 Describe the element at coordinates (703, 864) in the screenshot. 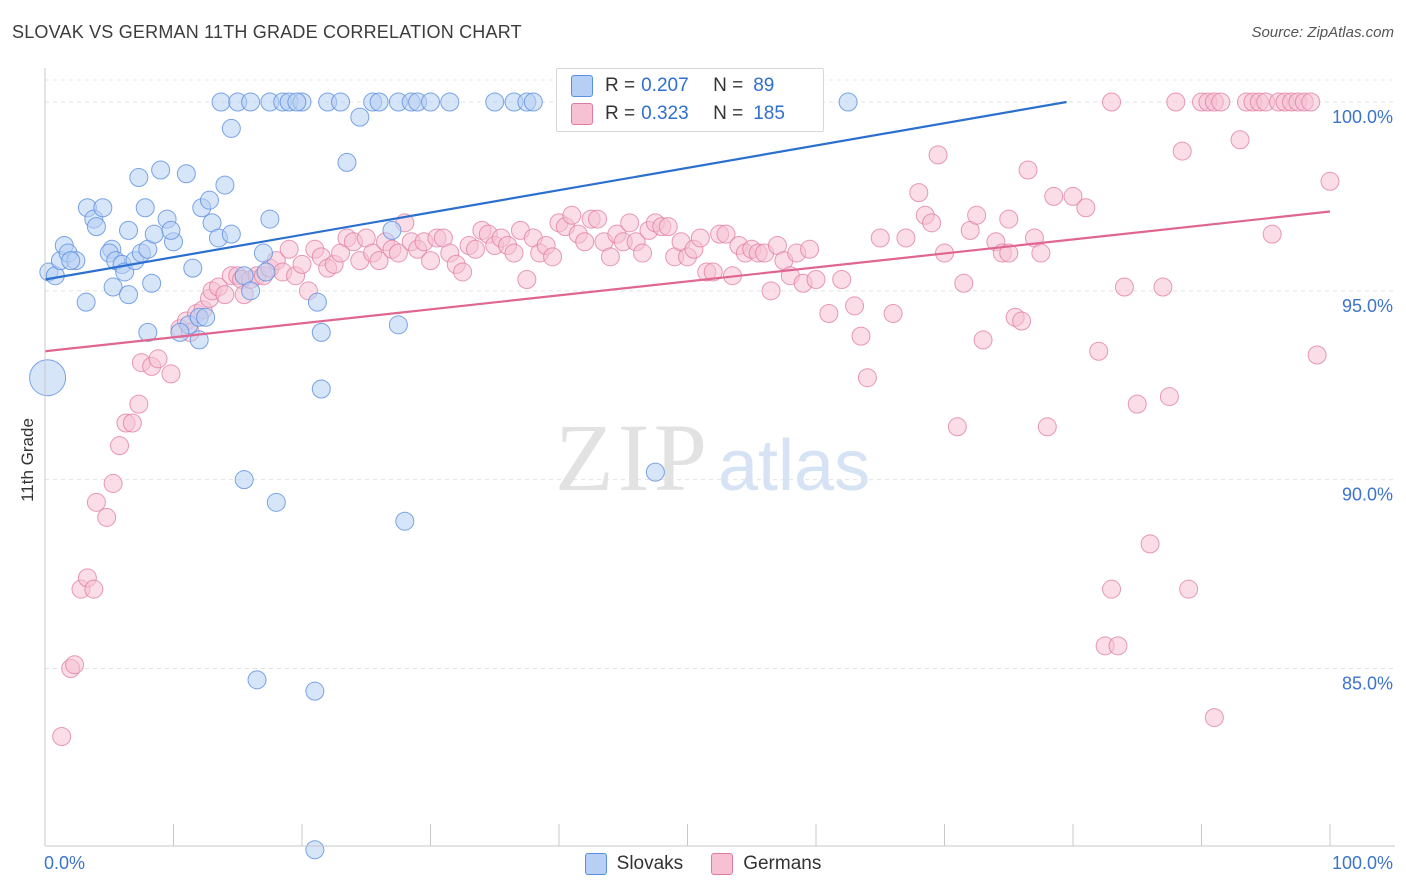

I see `series-legend: Slovaks Germans` at that location.